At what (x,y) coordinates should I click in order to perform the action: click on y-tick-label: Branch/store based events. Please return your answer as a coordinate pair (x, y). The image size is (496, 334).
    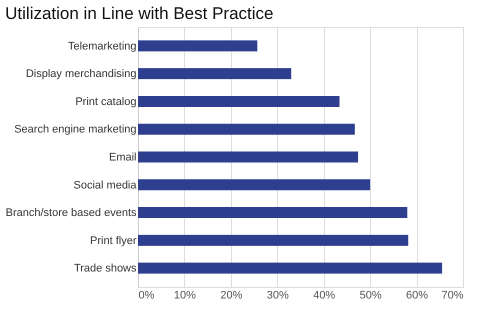
    Looking at the image, I should click on (71, 213).